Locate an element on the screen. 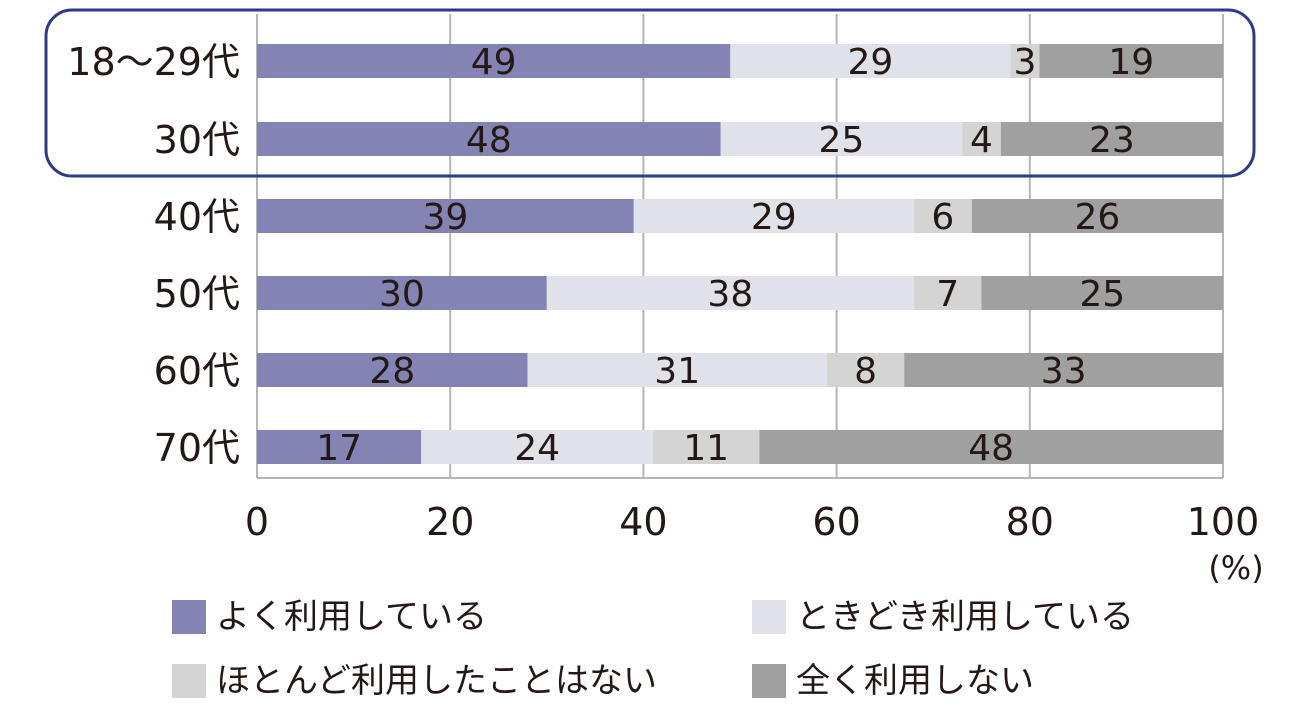 The image size is (1300, 712). data-label: 24 is located at coordinates (537, 448).